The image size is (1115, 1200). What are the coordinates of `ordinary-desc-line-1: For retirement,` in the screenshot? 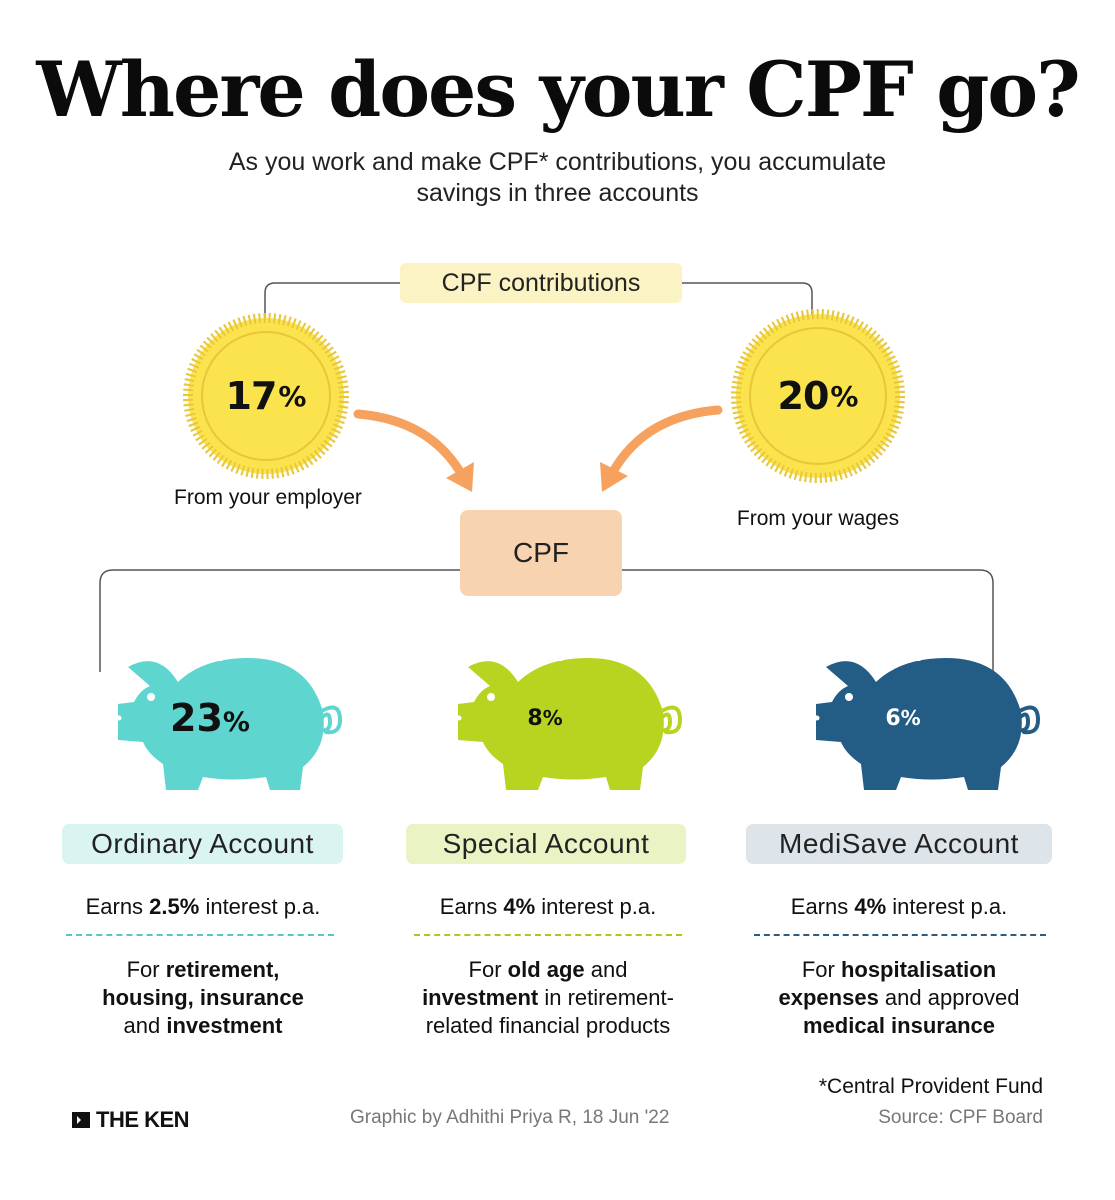 It's located at (203, 970).